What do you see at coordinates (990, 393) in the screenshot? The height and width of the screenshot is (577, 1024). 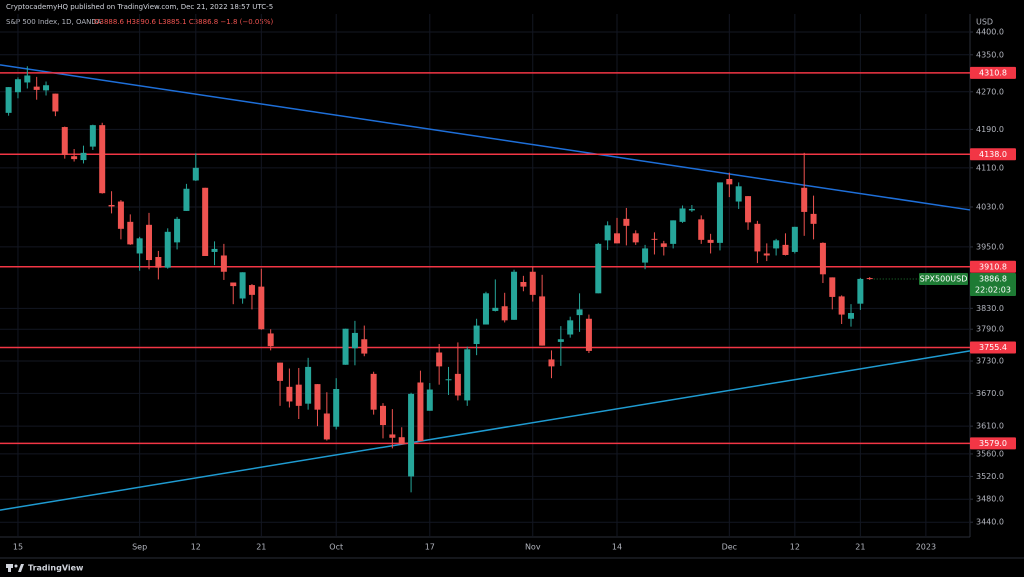 I see `y-tick-label: 3670.0` at bounding box center [990, 393].